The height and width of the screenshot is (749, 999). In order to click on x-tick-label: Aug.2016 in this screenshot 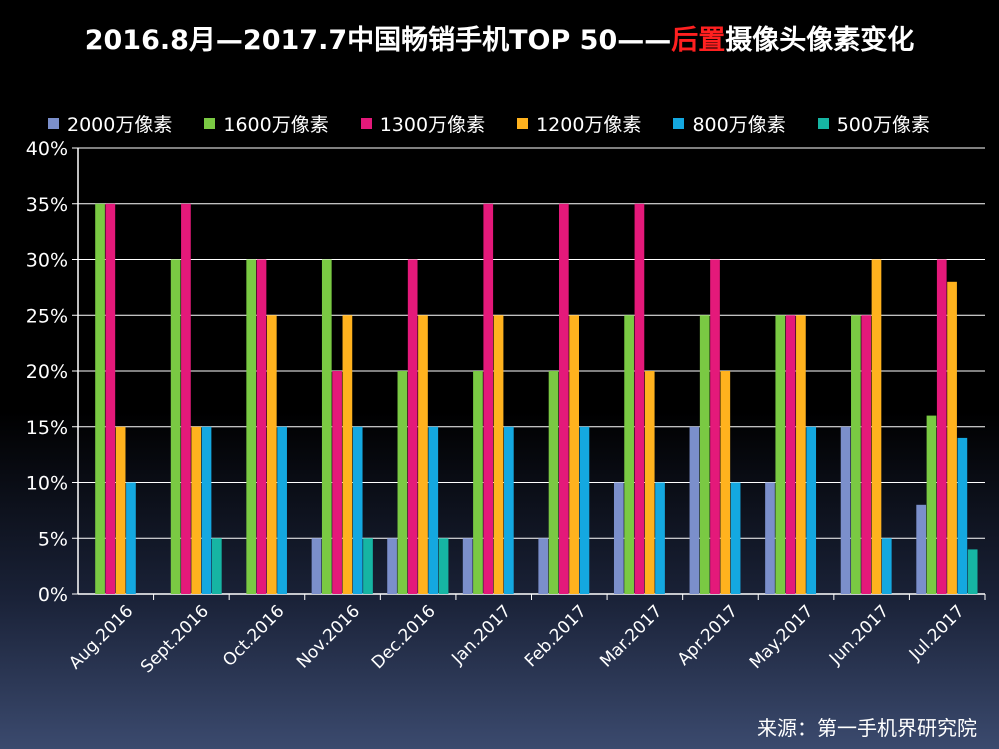, I will do `click(101, 637)`.